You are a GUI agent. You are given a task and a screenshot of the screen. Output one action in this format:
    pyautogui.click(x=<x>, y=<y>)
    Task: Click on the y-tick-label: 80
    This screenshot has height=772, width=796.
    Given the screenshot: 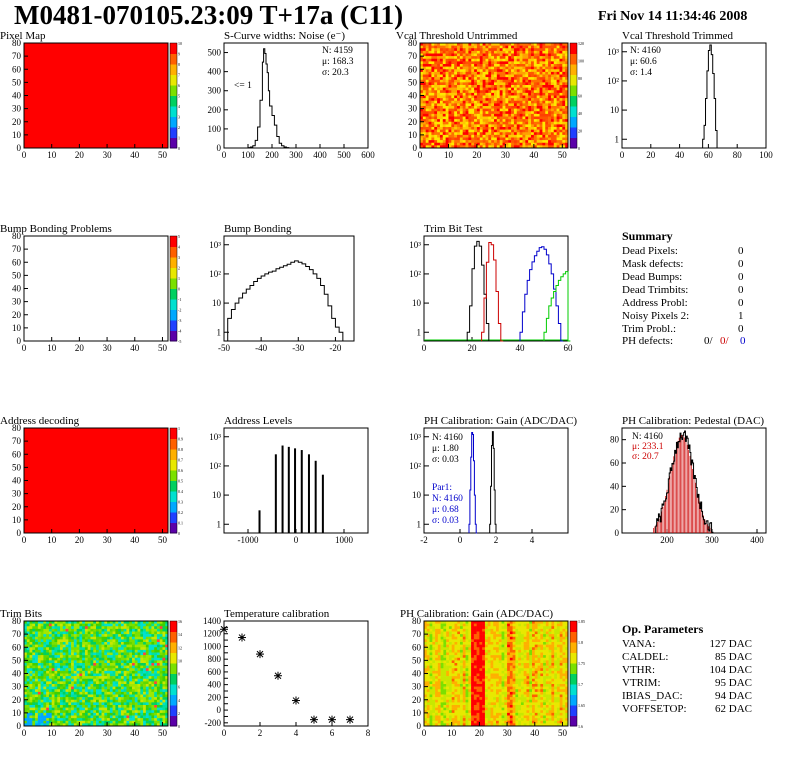 What is the action you would take?
    pyautogui.click(x=17, y=43)
    